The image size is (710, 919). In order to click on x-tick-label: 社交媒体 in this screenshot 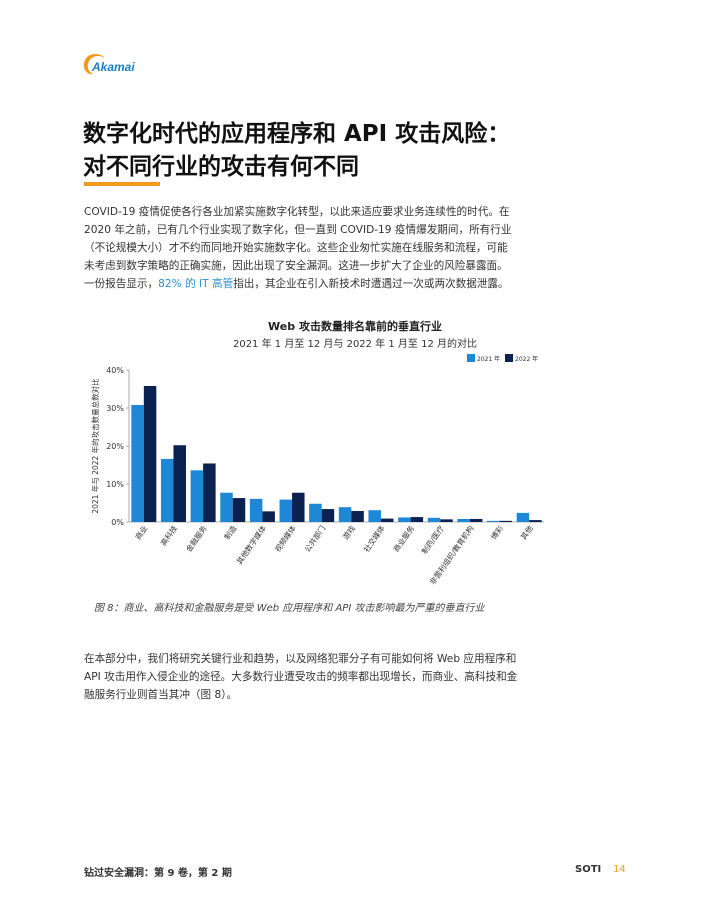, I will do `click(374, 538)`.